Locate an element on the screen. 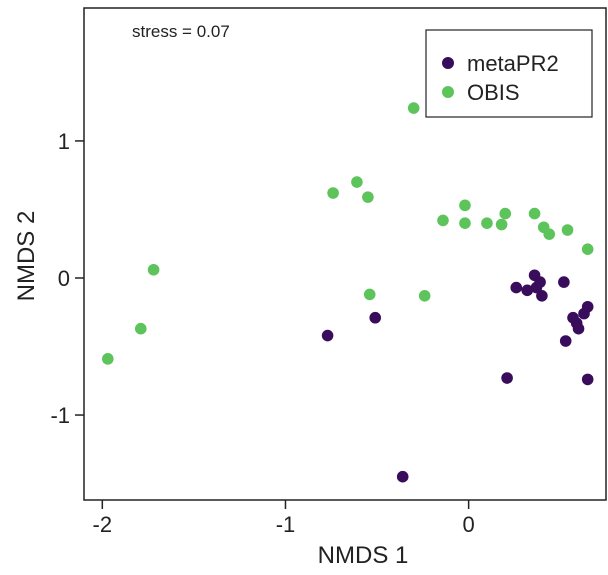 This screenshot has height=575, width=608. y-tick-label: 0 is located at coordinates (64, 278).